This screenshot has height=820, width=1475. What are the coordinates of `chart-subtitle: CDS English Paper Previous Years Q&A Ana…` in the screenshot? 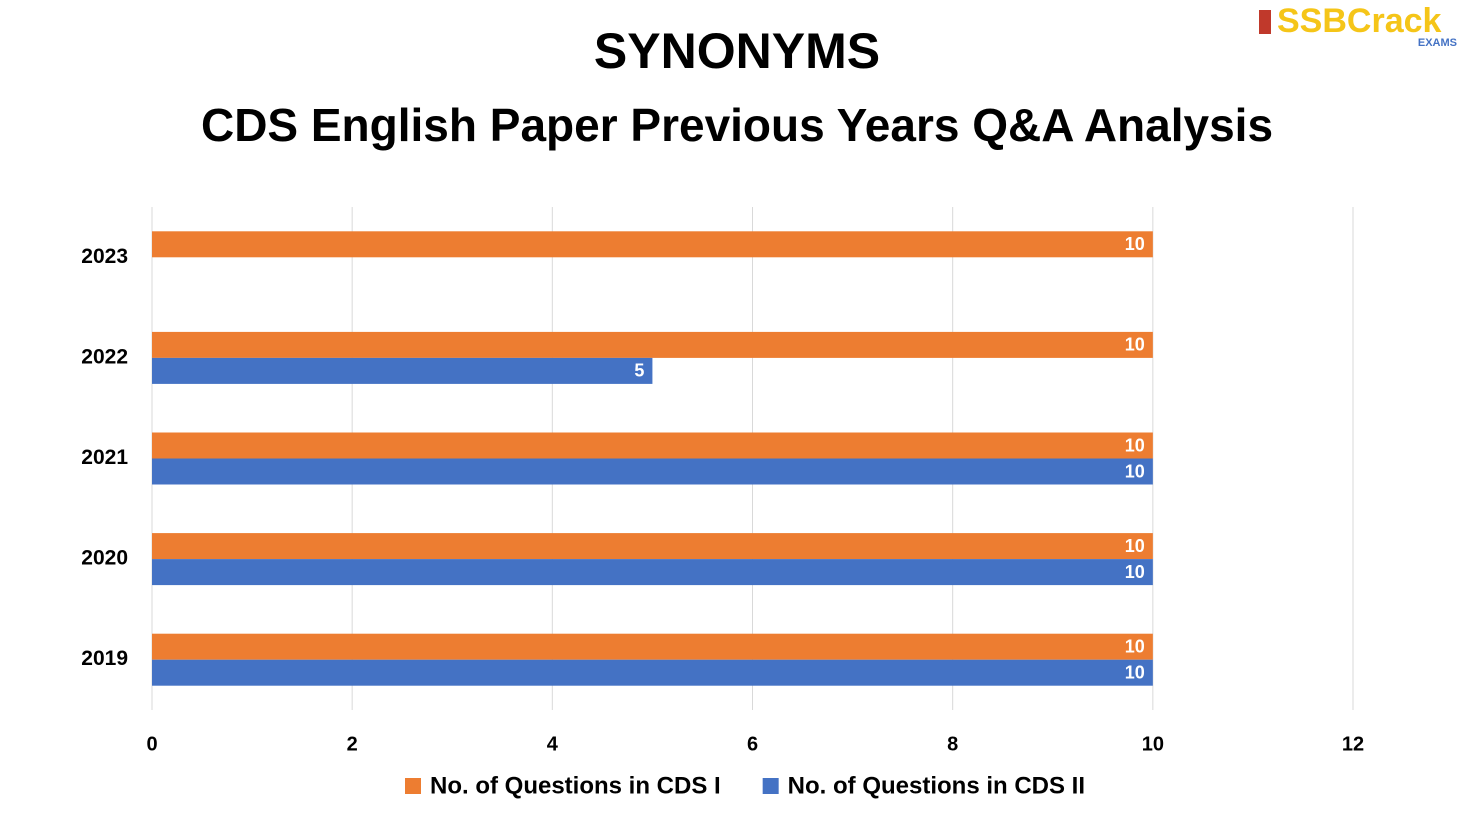 It's located at (737, 125).